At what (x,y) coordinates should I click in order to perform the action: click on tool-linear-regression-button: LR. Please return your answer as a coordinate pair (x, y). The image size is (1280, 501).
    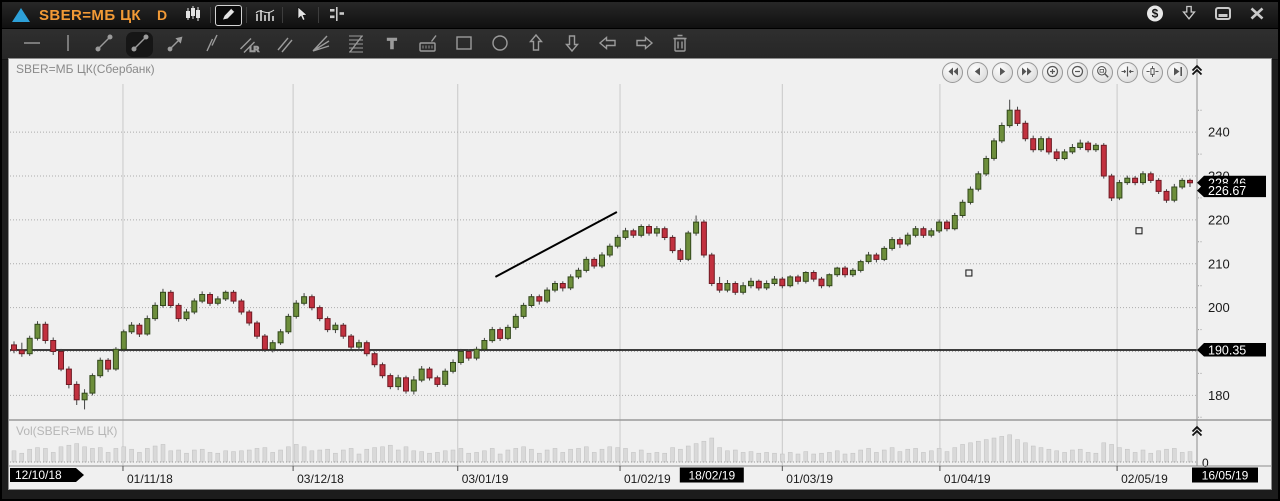
    Looking at the image, I should click on (247, 44).